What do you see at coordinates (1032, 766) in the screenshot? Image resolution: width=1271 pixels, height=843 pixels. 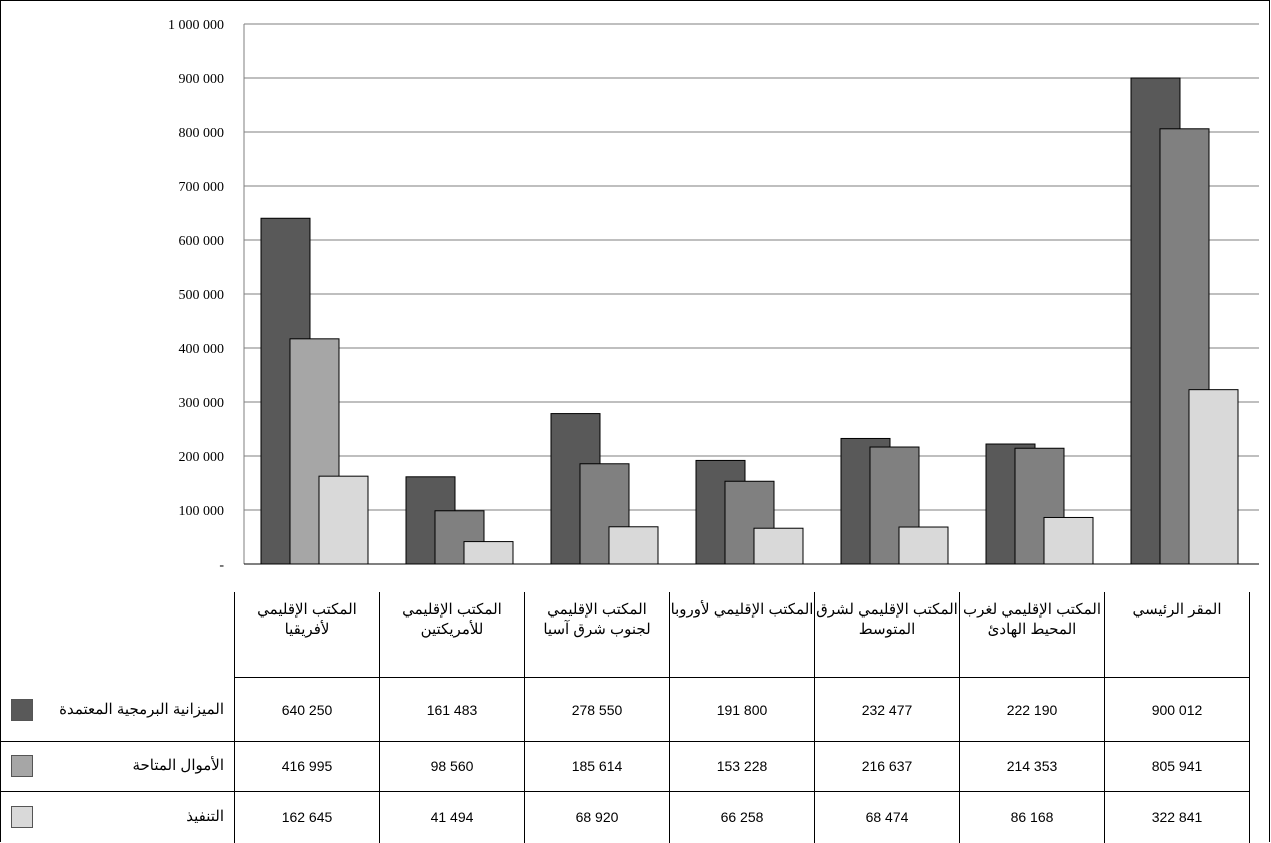 I see `data-value: 214 353` at bounding box center [1032, 766].